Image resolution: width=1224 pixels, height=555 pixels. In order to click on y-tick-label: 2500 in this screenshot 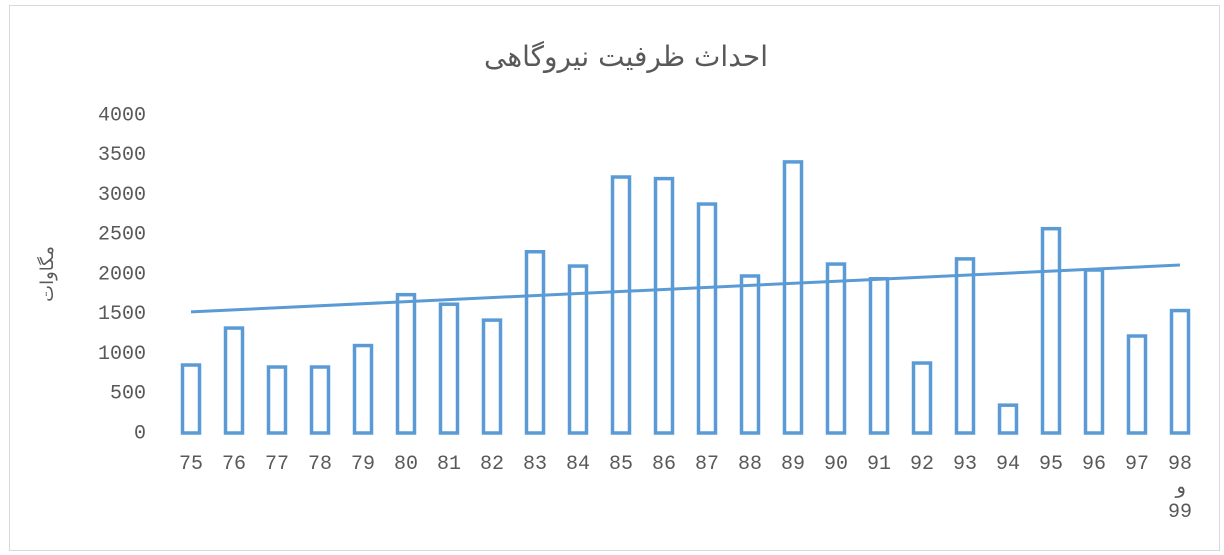, I will do `click(122, 235)`.